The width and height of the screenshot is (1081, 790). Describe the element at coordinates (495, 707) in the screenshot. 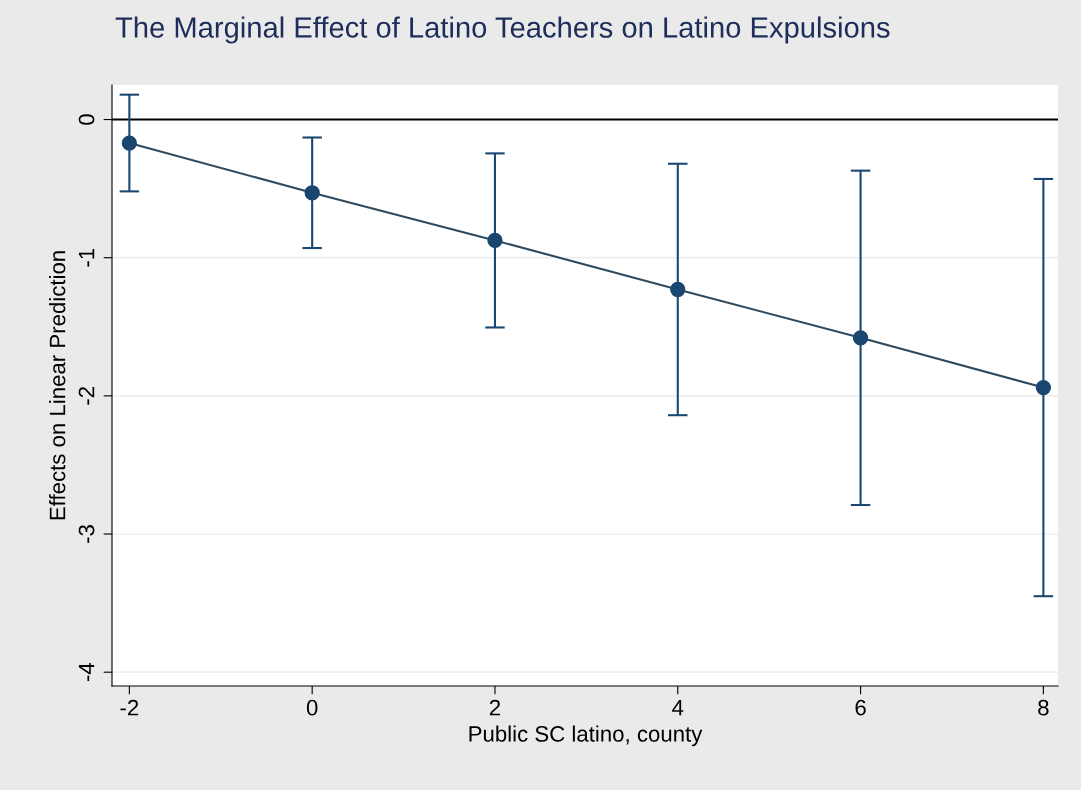

I see `x-tick-label: 2` at that location.